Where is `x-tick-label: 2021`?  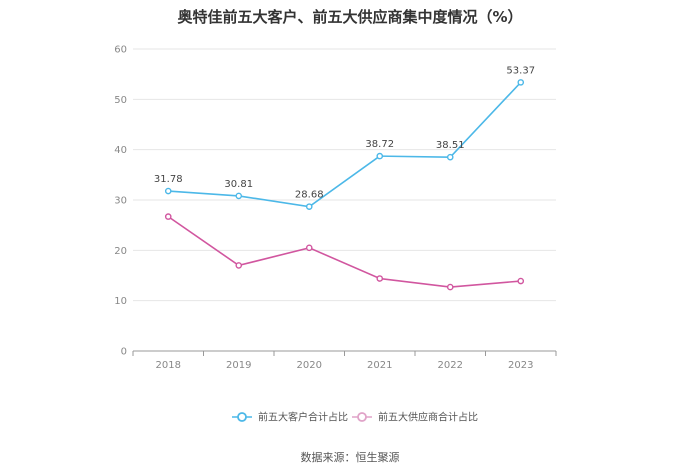
x-tick-label: 2021 is located at coordinates (379, 365).